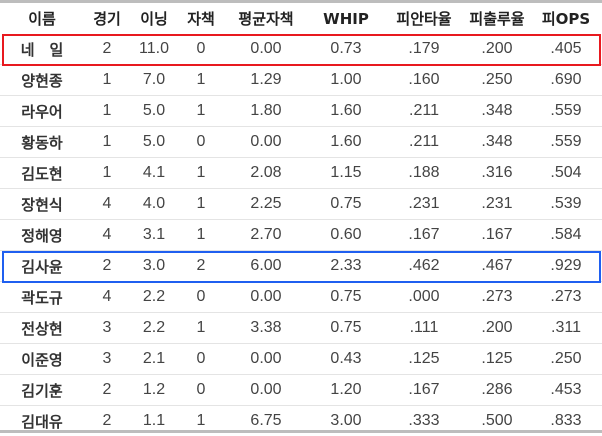  Describe the element at coordinates (497, 173) in the screenshot. I see `stat-cell: .316` at that location.